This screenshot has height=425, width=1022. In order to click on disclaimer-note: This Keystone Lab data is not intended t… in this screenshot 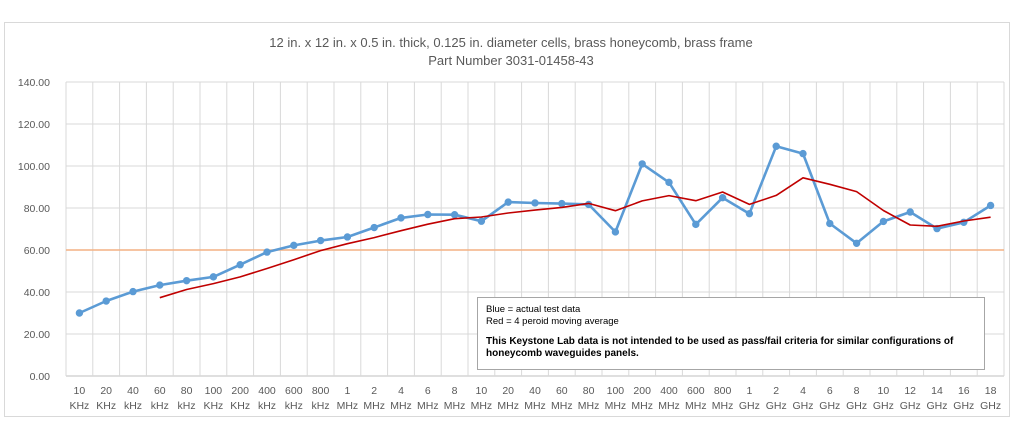, I will do `click(720, 347)`.